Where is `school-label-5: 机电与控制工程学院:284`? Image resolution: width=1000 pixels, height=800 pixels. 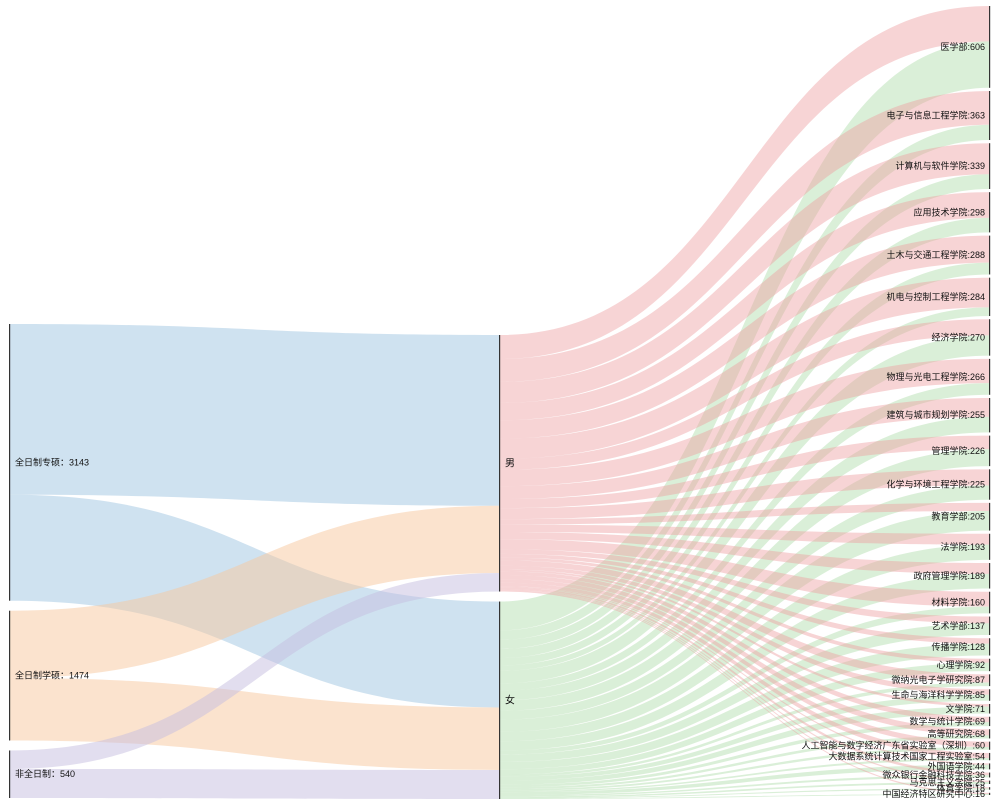
school-label-5: 机电与控制工程学院:284 is located at coordinates (935, 296).